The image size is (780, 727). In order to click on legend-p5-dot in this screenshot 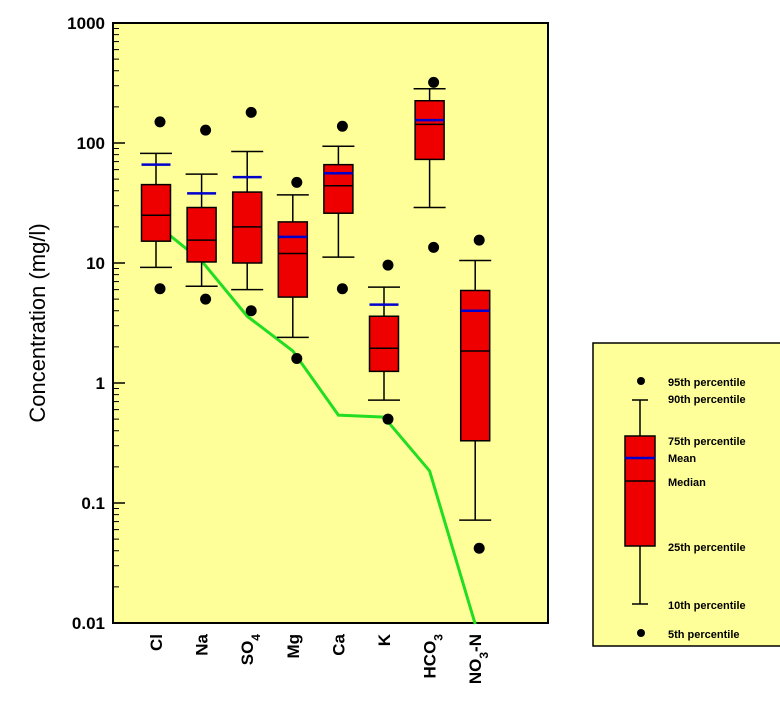, I will do `click(641, 633)`.